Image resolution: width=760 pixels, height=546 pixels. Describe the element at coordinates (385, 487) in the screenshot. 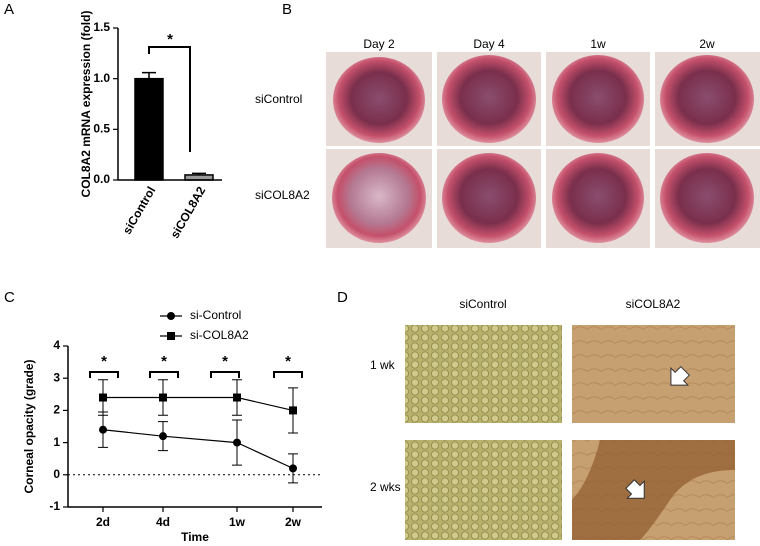

I see `row-label: 2 wks` at that location.